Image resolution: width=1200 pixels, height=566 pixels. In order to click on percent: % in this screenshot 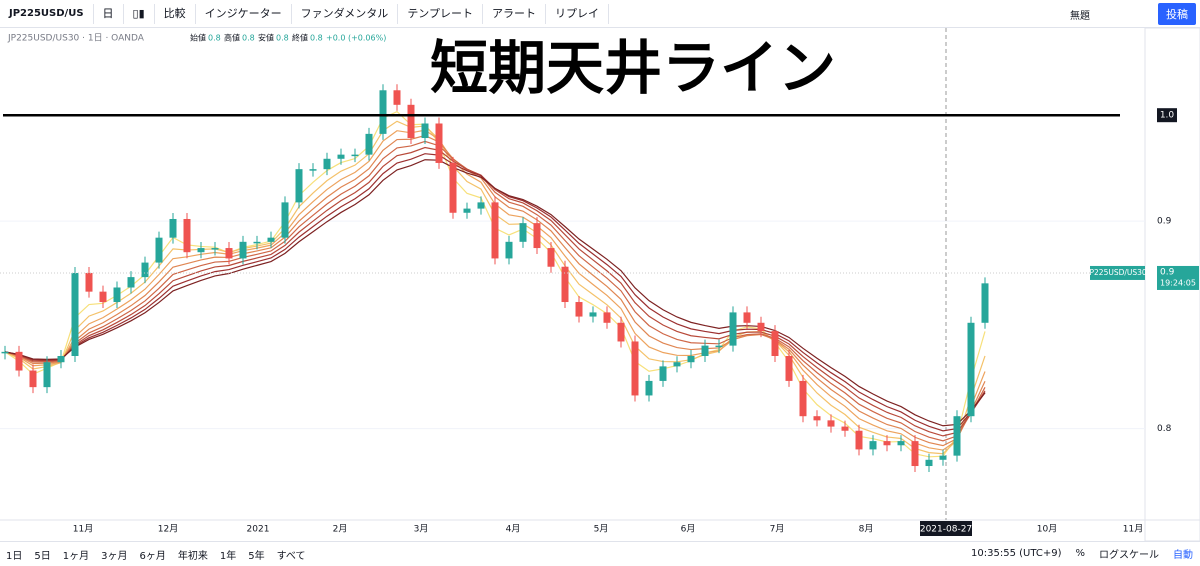, I will do `click(1080, 553)`.